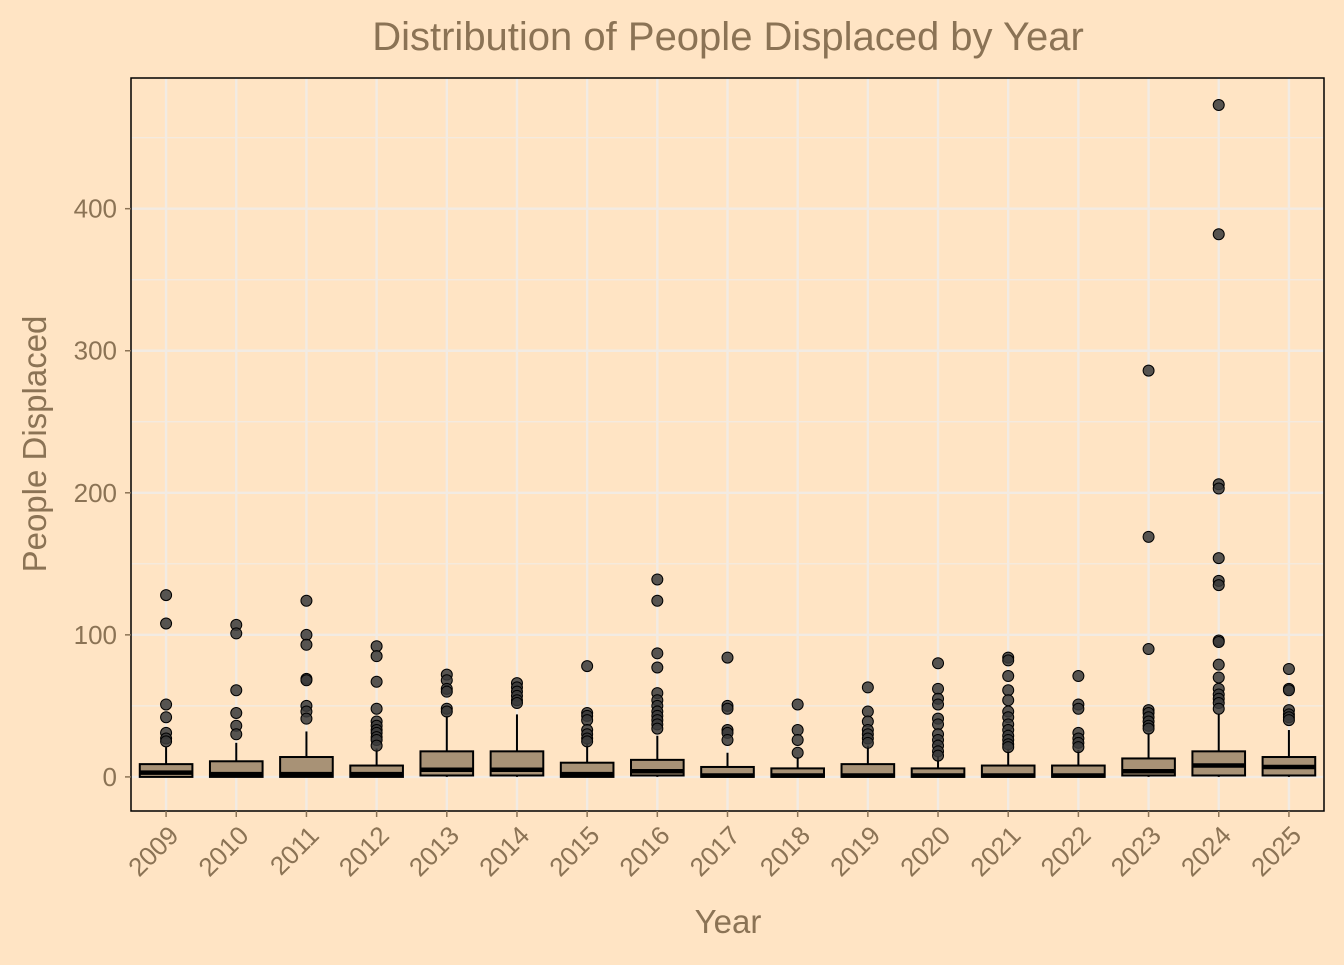  Describe the element at coordinates (376, 771) in the screenshot. I see `box-2012` at that location.